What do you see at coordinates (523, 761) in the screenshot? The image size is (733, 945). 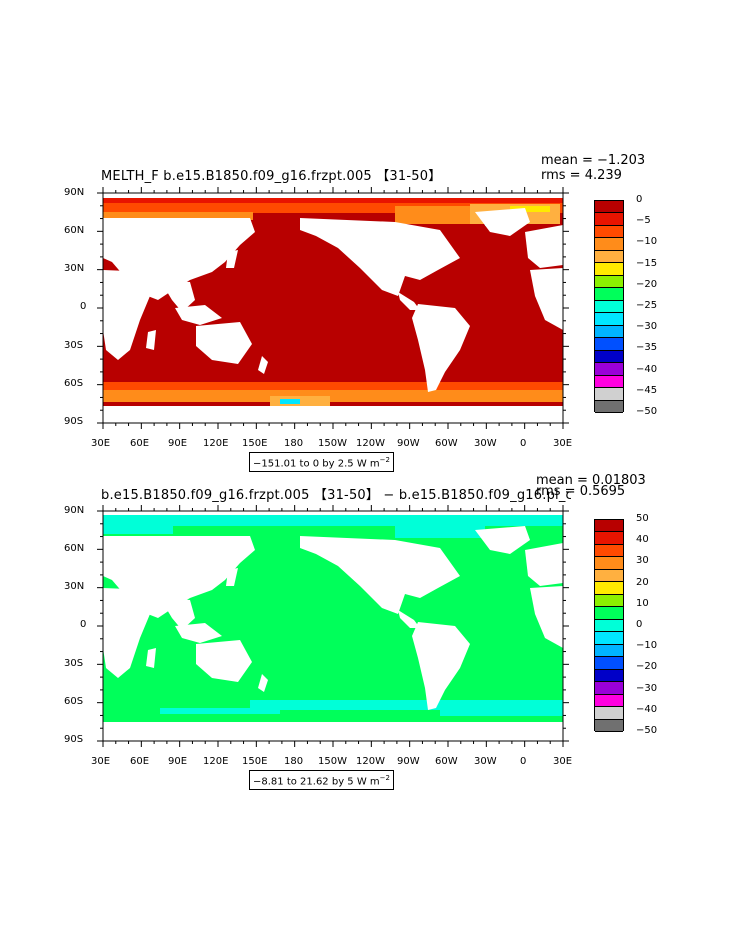 I see `panel-2-lon-label: 0` at bounding box center [523, 761].